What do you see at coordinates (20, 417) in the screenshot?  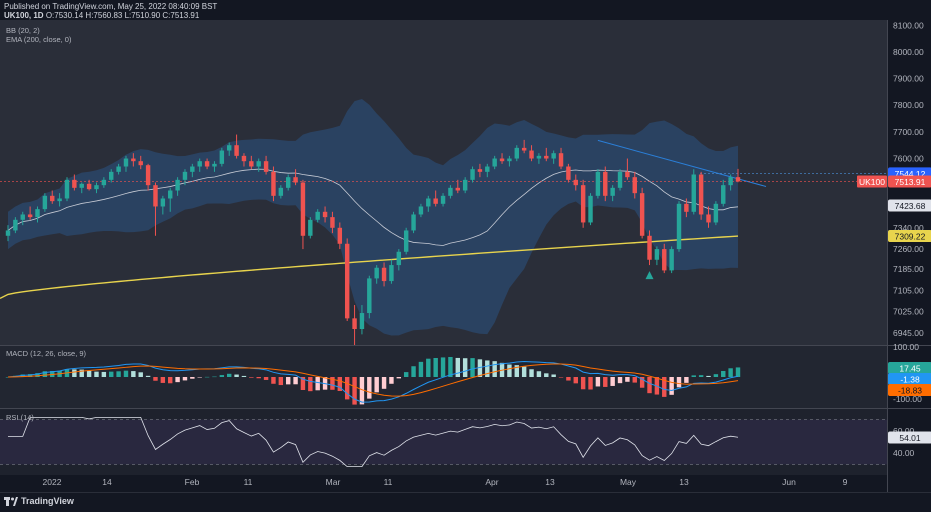 I see `rsi-indicator-label: RSI (14)` at bounding box center [20, 417].